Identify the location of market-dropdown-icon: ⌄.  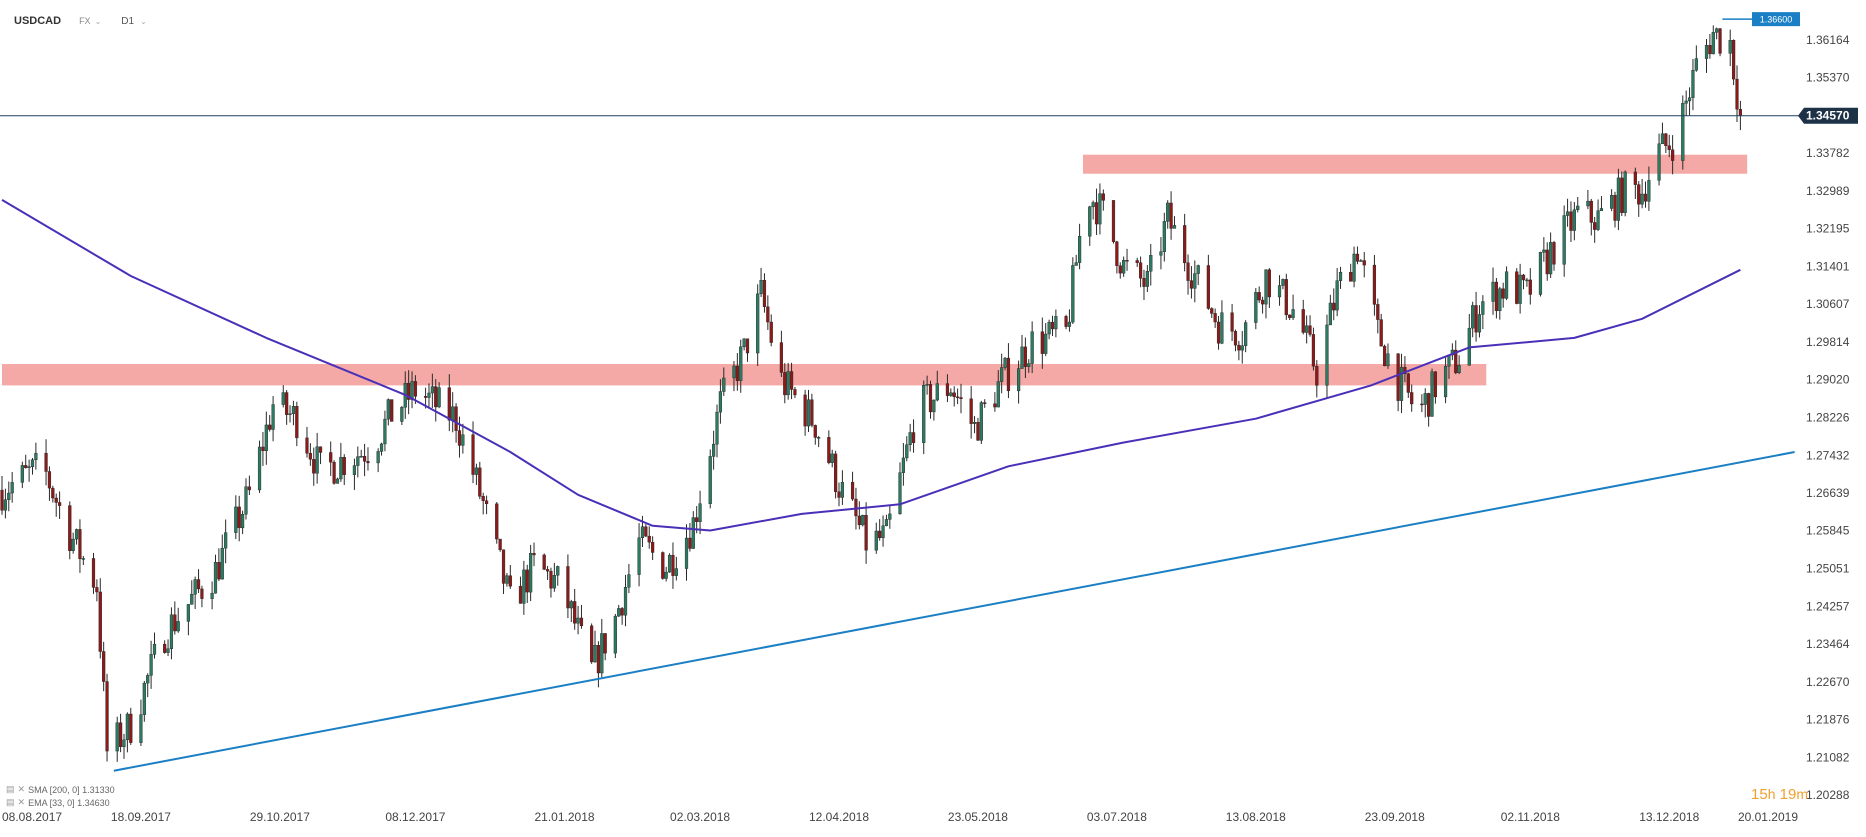
(98, 21).